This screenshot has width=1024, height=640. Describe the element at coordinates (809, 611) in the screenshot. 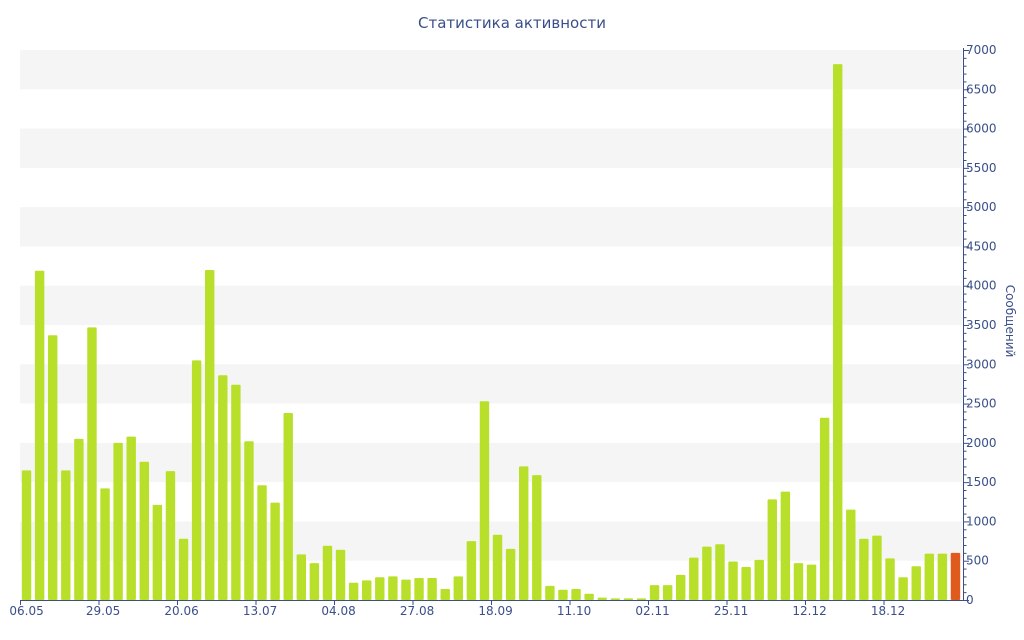

I see `x-tick-label: 12.12` at that location.